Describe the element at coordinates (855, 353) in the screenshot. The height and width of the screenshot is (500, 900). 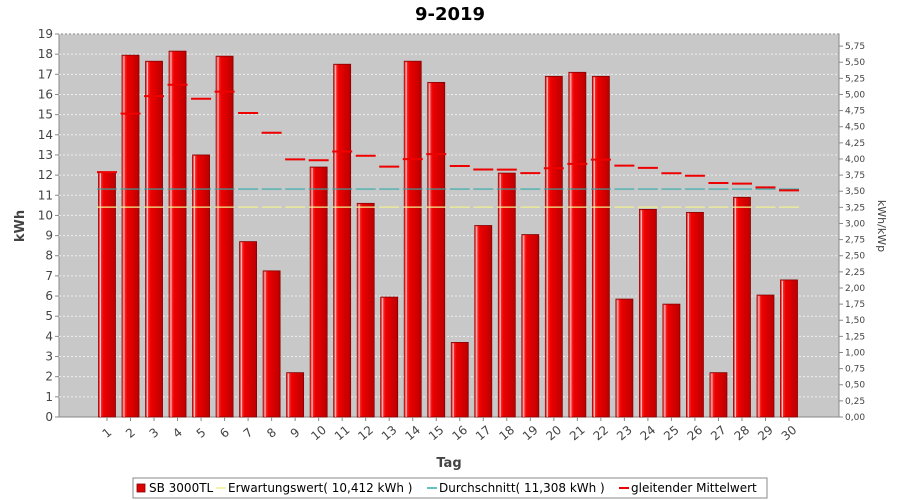
I see `y2-tick-label: 1,00` at that location.